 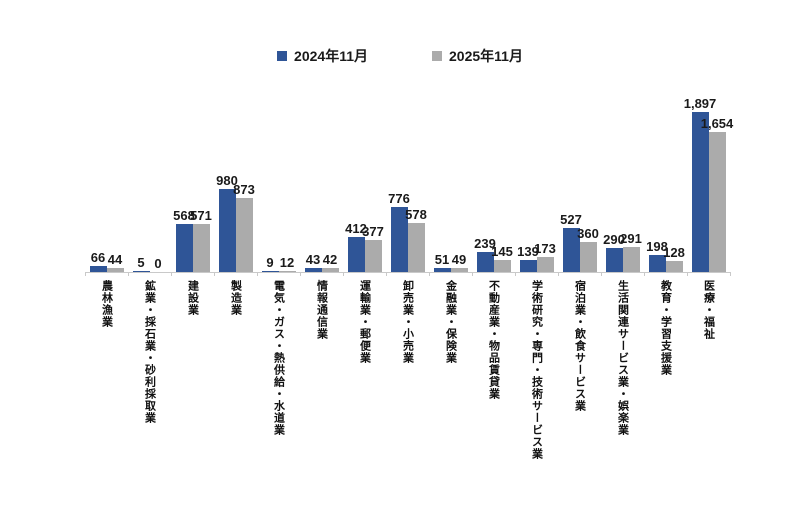 What do you see at coordinates (106, 304) in the screenshot?
I see `category-label: 農林漁業` at bounding box center [106, 304].